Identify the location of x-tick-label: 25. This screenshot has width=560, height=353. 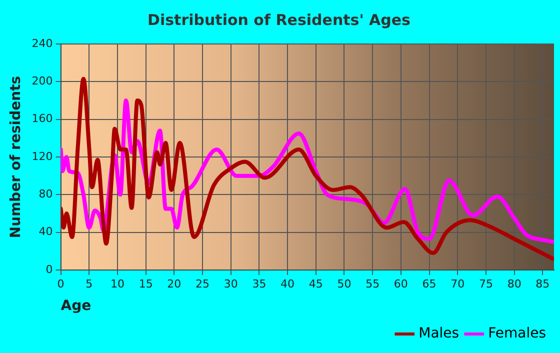
(203, 283).